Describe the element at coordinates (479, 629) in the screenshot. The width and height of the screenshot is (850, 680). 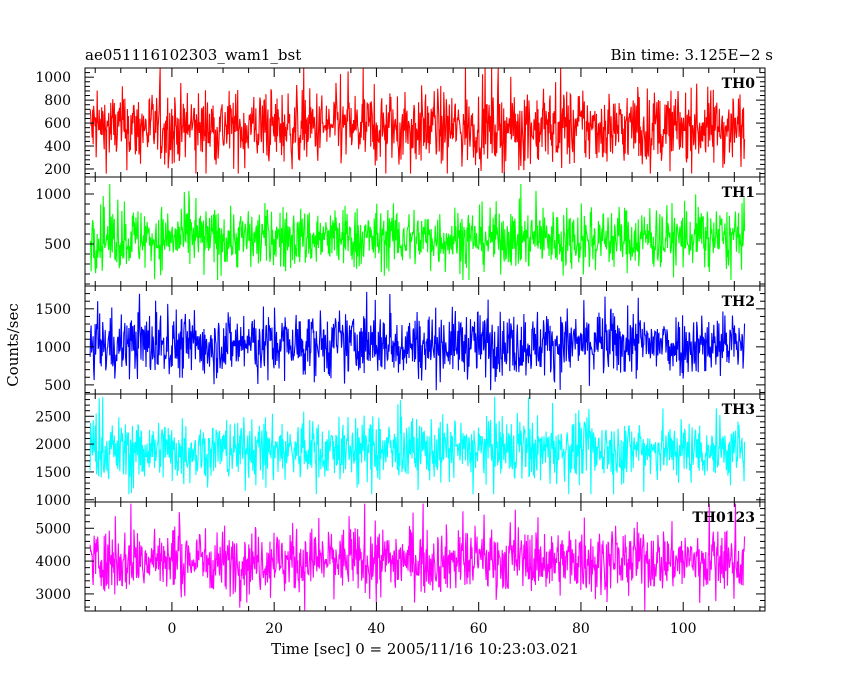
I see `x-tick-label: 60` at that location.